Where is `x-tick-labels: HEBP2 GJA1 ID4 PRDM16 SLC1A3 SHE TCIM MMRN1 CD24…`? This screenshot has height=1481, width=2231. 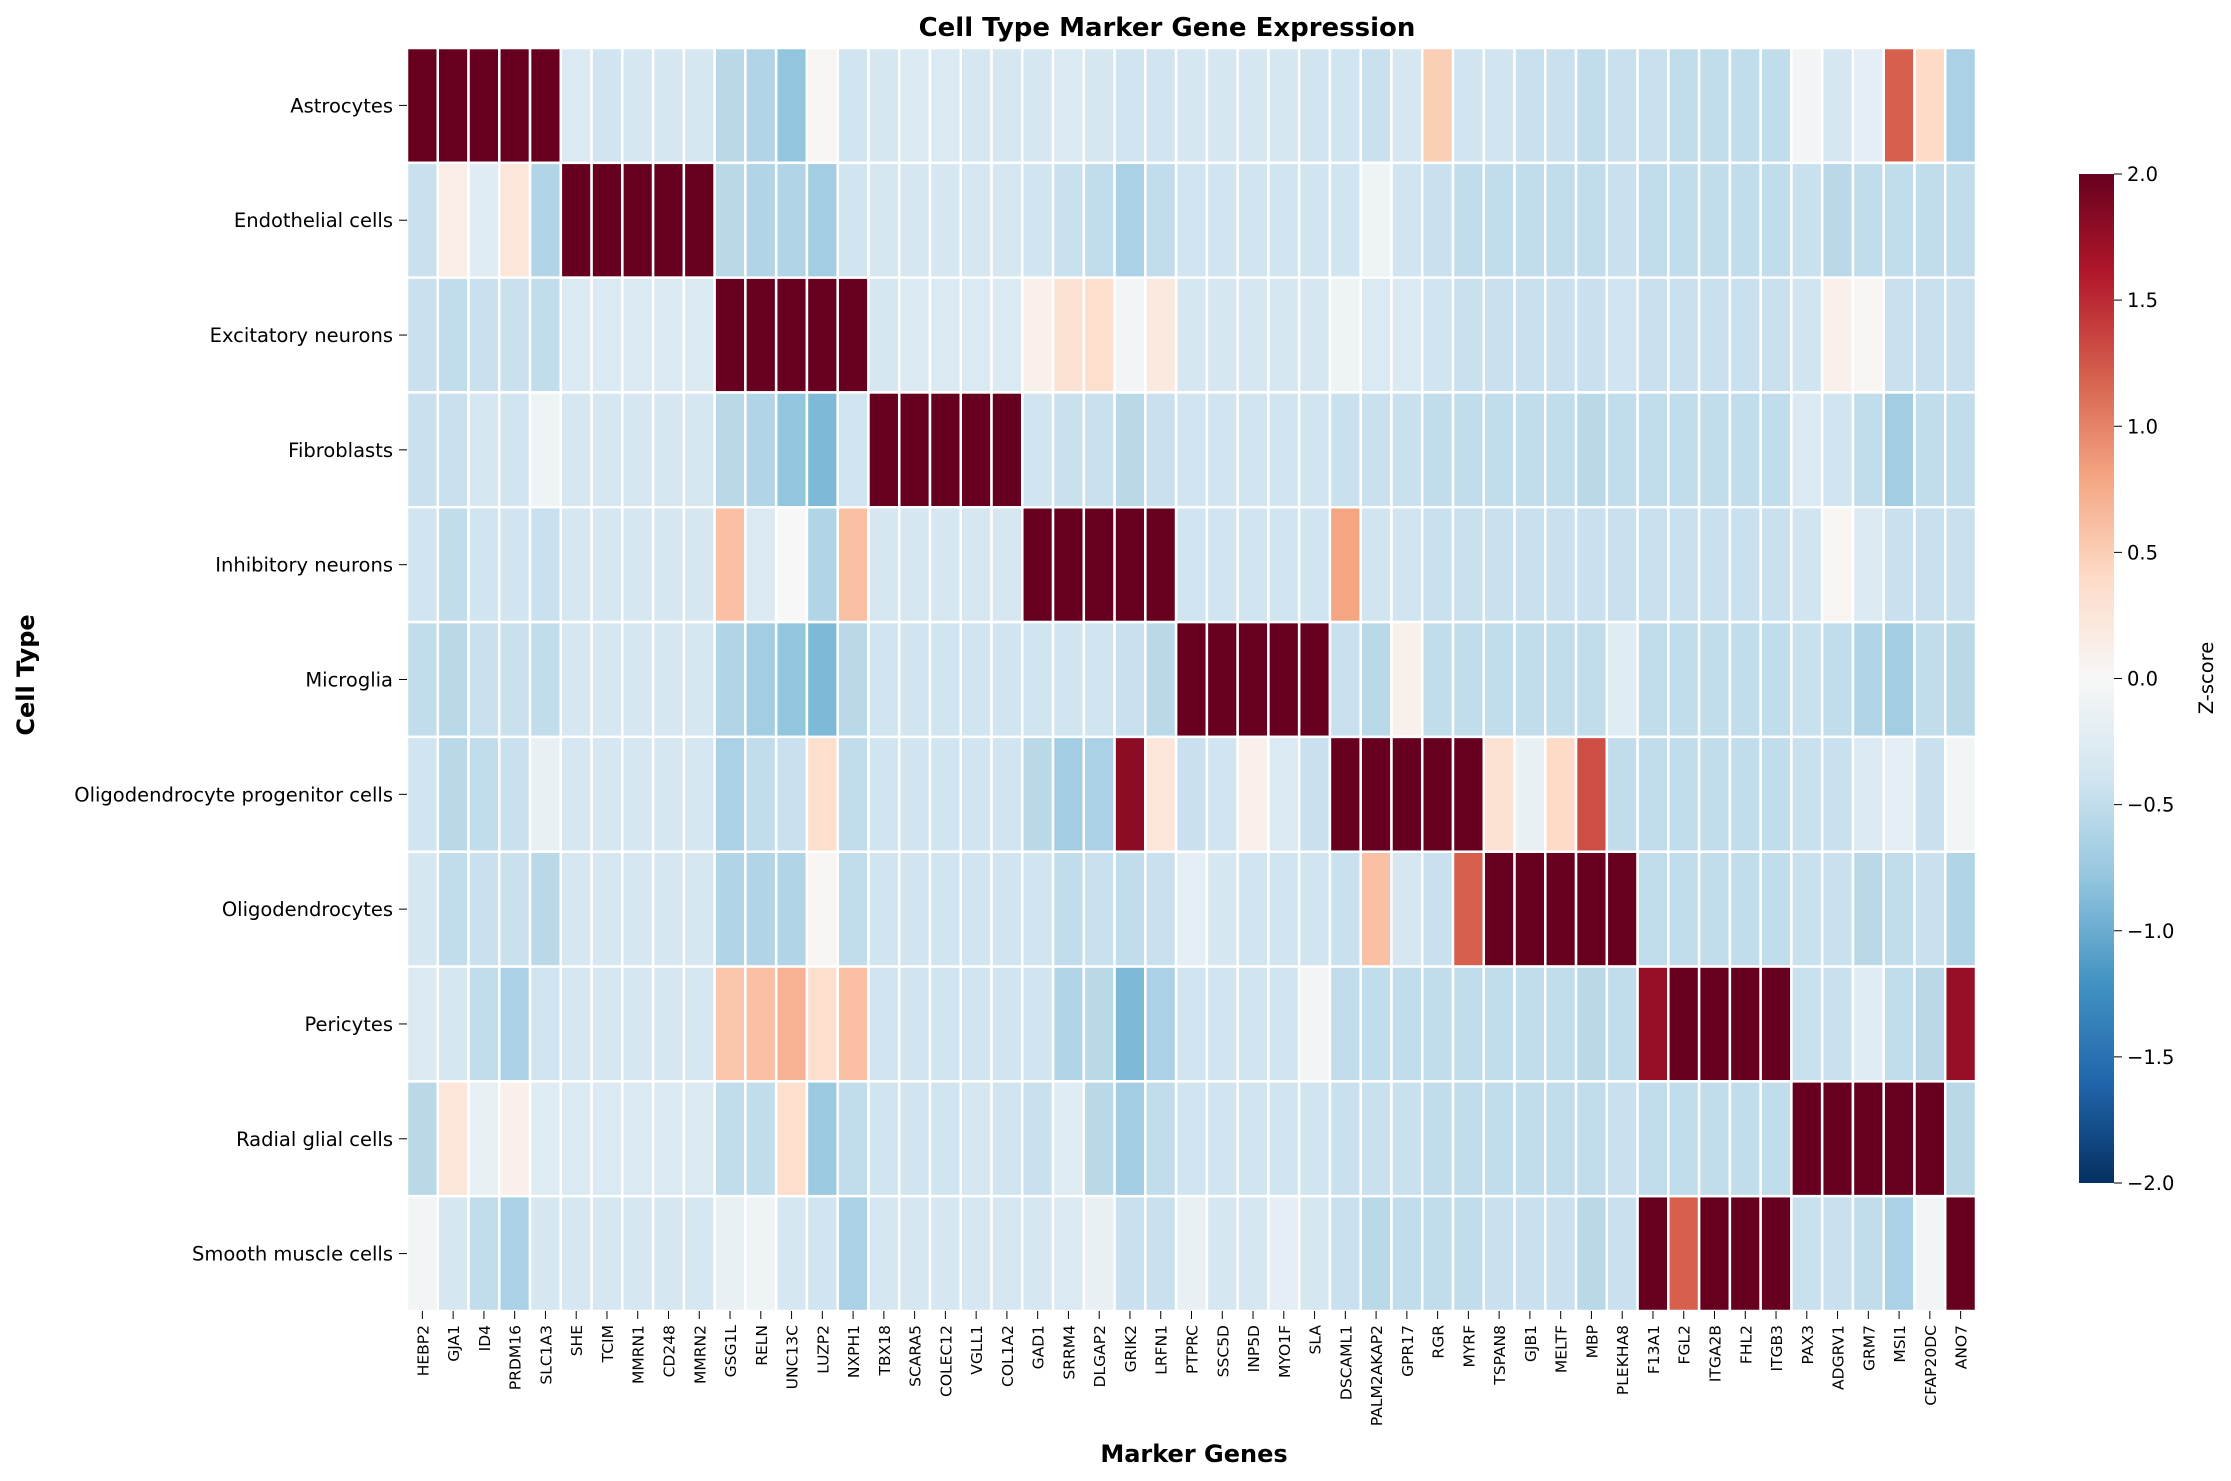 x-tick-labels: HEBP2 GJA1 ID4 PRDM16 SLC1A3 SHE TCIM MMRN1 CD24… is located at coordinates (1192, 1368).